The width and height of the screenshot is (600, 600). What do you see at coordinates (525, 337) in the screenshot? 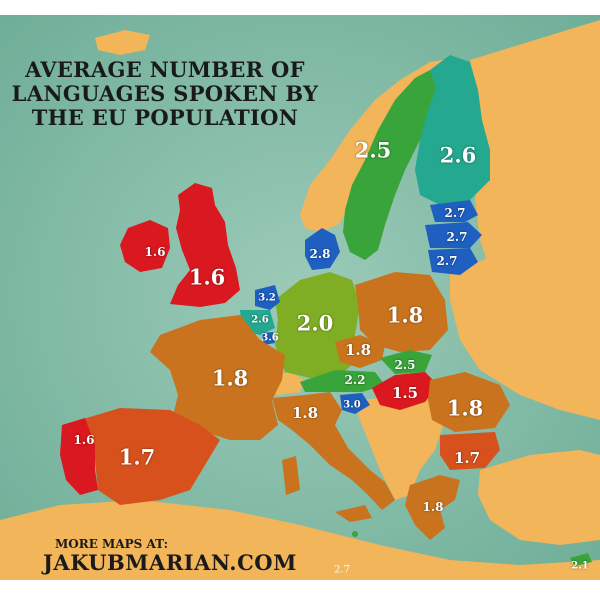
I see `land-belarus-ukraine` at bounding box center [525, 337].